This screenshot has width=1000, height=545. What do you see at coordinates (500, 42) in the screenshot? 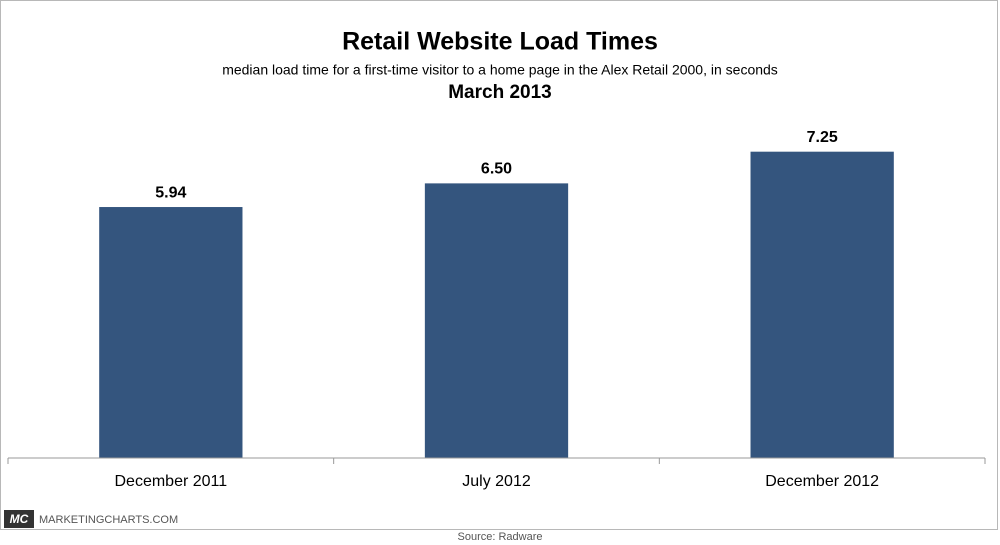
I see `chart-title: Retail Website Load Times` at bounding box center [500, 42].